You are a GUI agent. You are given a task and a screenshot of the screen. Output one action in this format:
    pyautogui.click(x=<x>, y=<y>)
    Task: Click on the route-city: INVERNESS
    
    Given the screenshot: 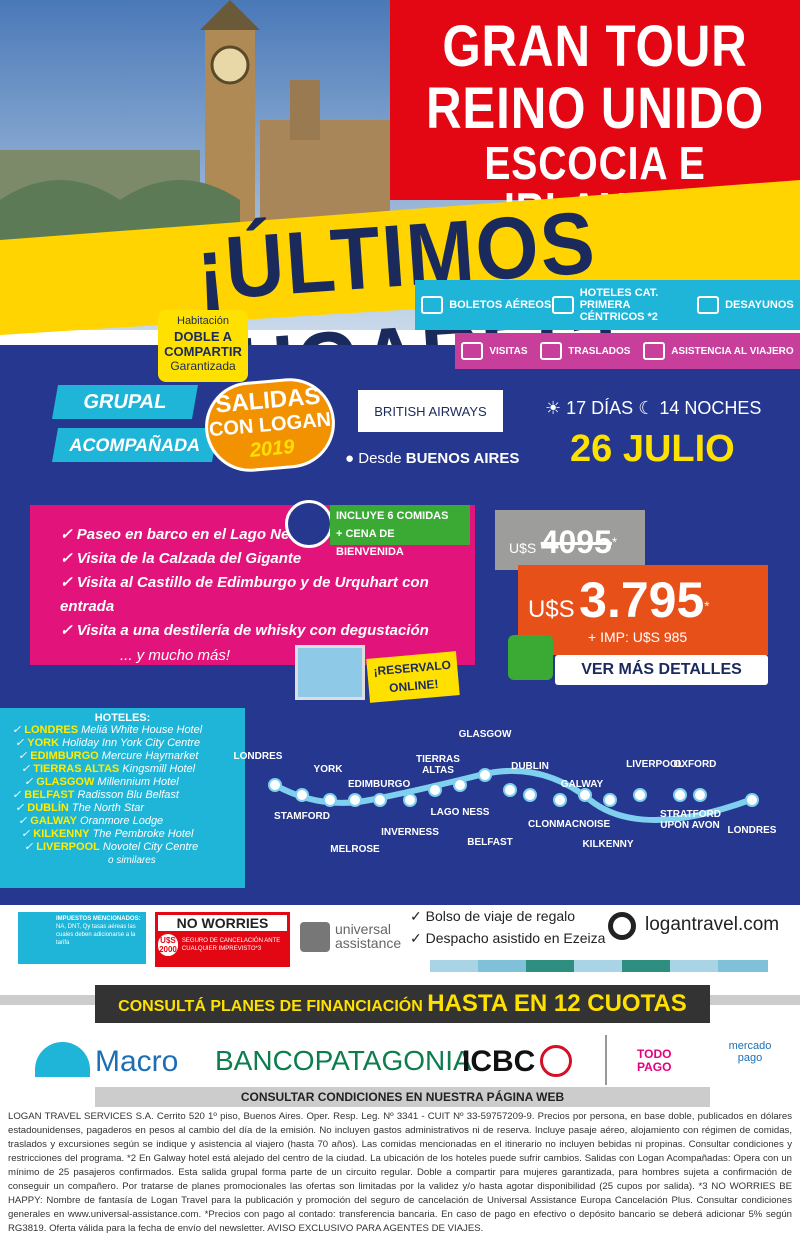 What is the action you would take?
    pyautogui.click(x=410, y=832)
    